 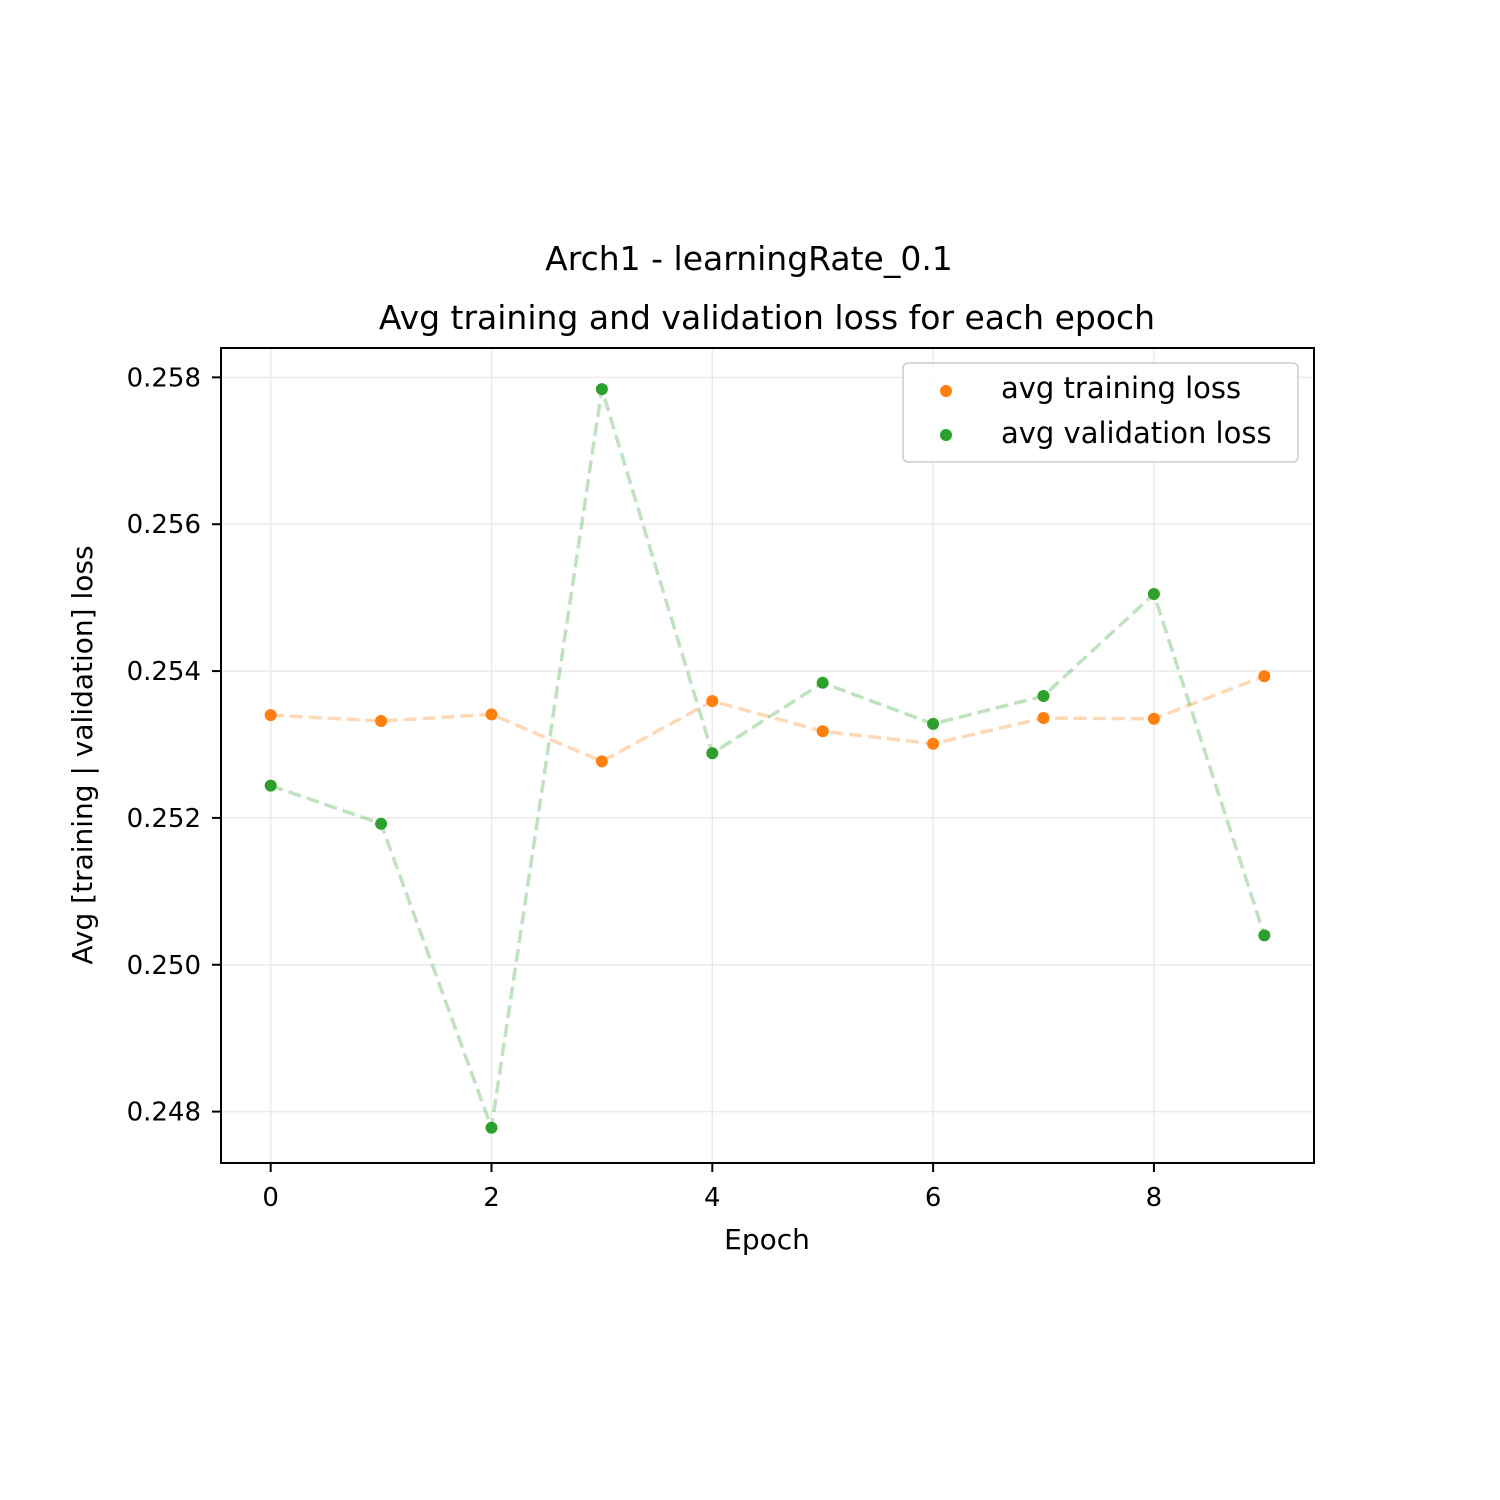 I want to click on y-axis-label: Avg [training | validation] loss, so click(x=82, y=754).